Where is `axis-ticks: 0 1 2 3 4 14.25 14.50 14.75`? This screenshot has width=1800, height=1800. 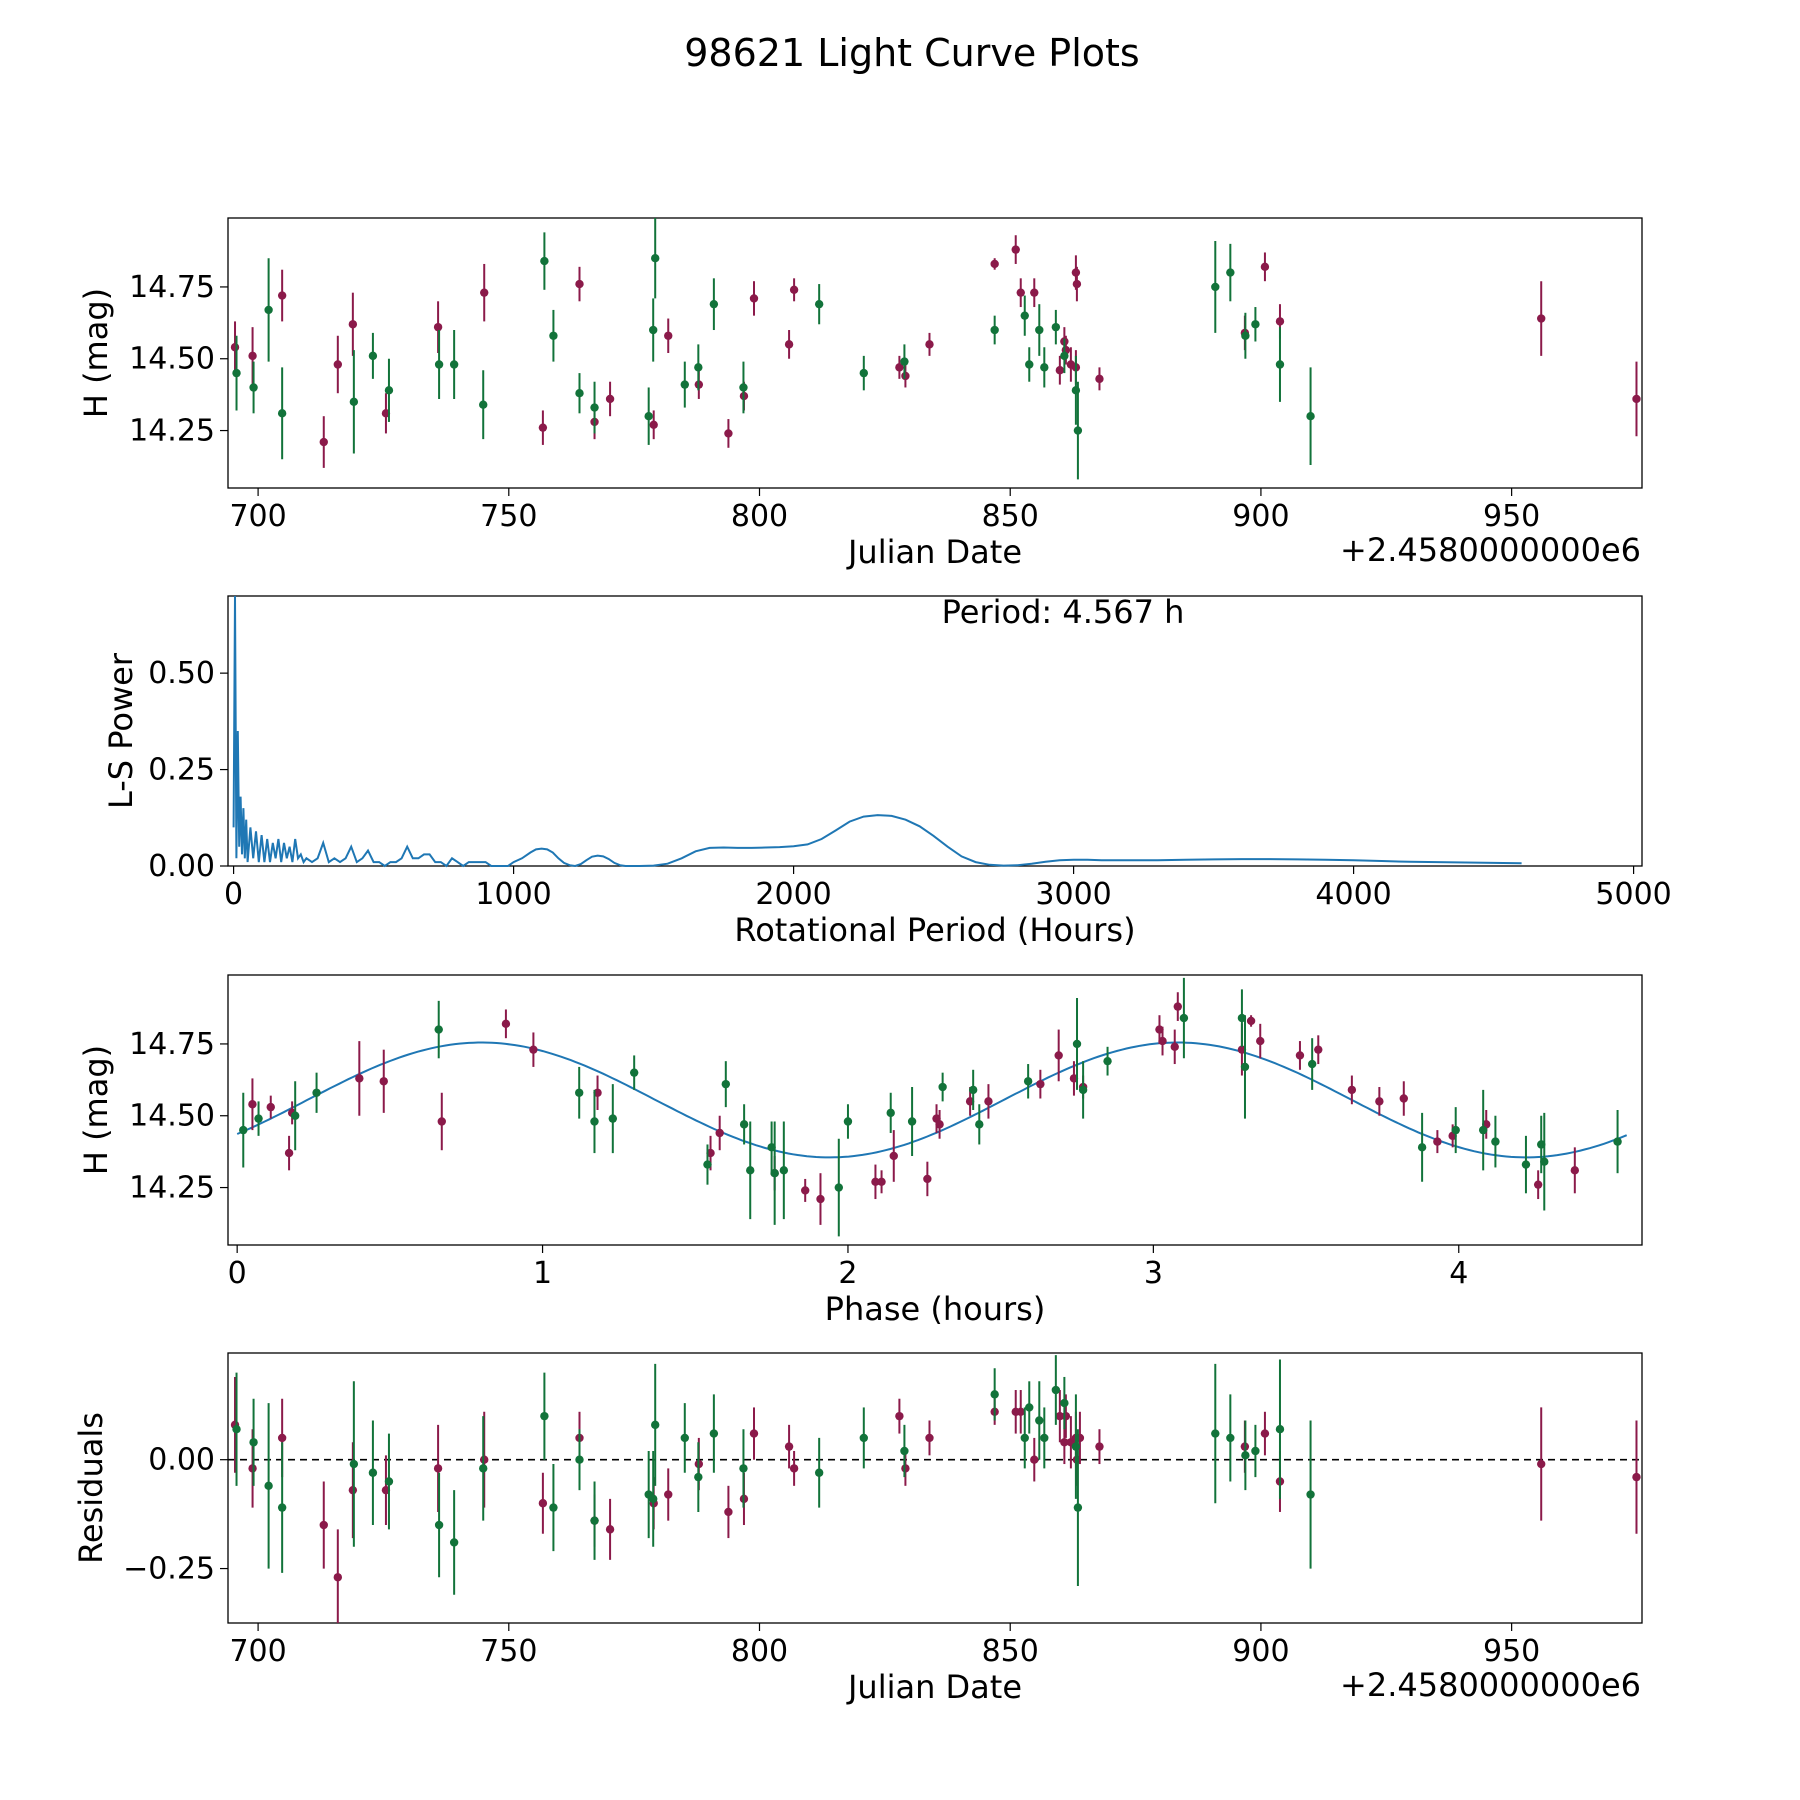
axis-ticks: 0 1 2 3 4 14.25 14.50 14.75 is located at coordinates (798, 1159).